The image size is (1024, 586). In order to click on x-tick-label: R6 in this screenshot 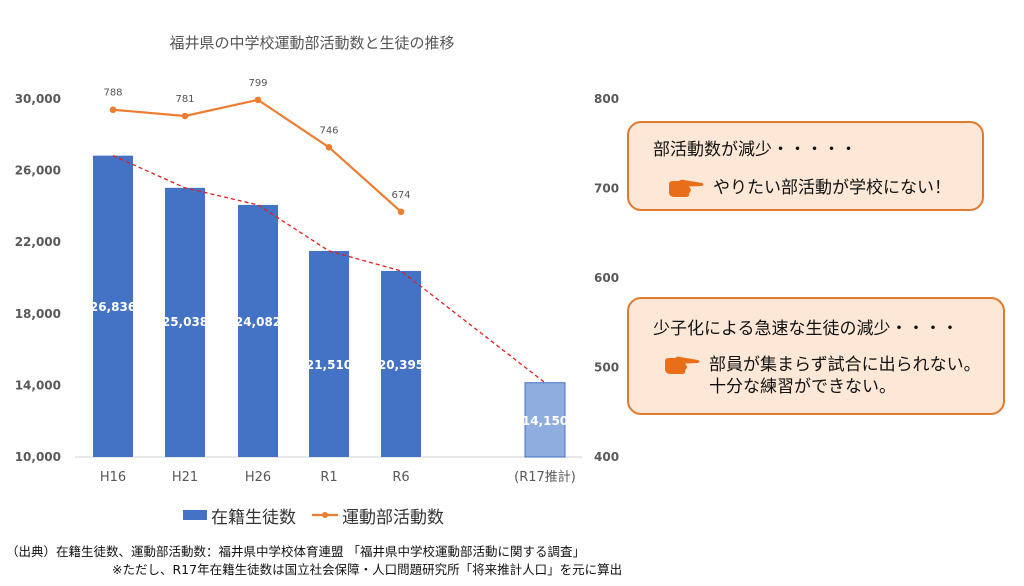, I will do `click(400, 477)`.